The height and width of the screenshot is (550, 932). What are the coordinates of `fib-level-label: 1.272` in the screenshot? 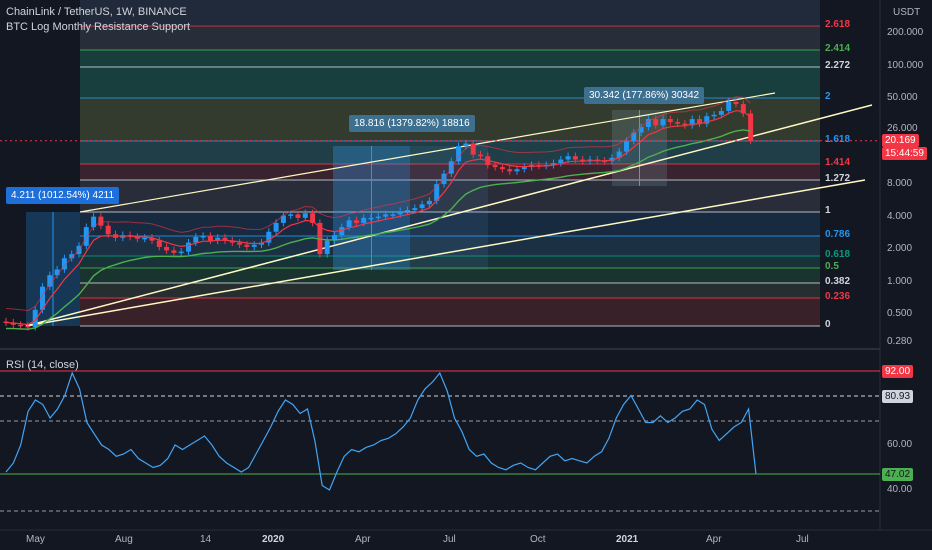 It's located at (838, 178).